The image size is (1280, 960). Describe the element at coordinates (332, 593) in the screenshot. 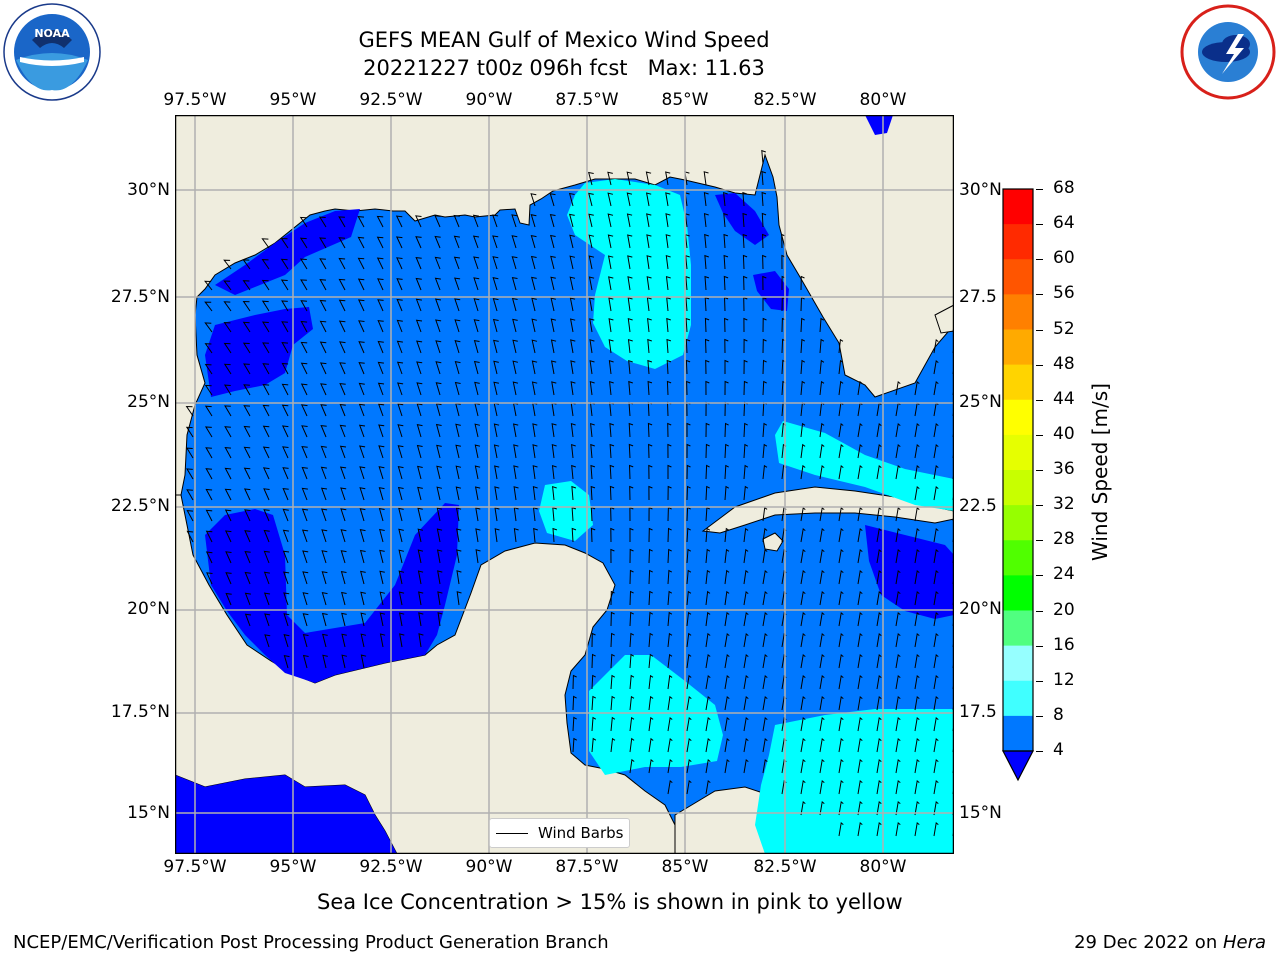

I see `wind-zone-low-bay-of-campeche` at that location.